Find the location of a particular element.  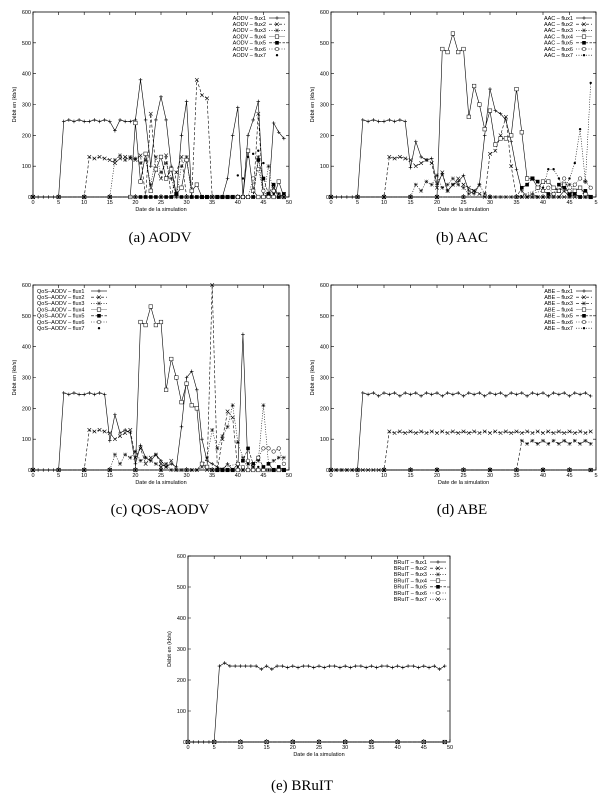

panel-caption: (a) AODV is located at coordinates (160, 238).